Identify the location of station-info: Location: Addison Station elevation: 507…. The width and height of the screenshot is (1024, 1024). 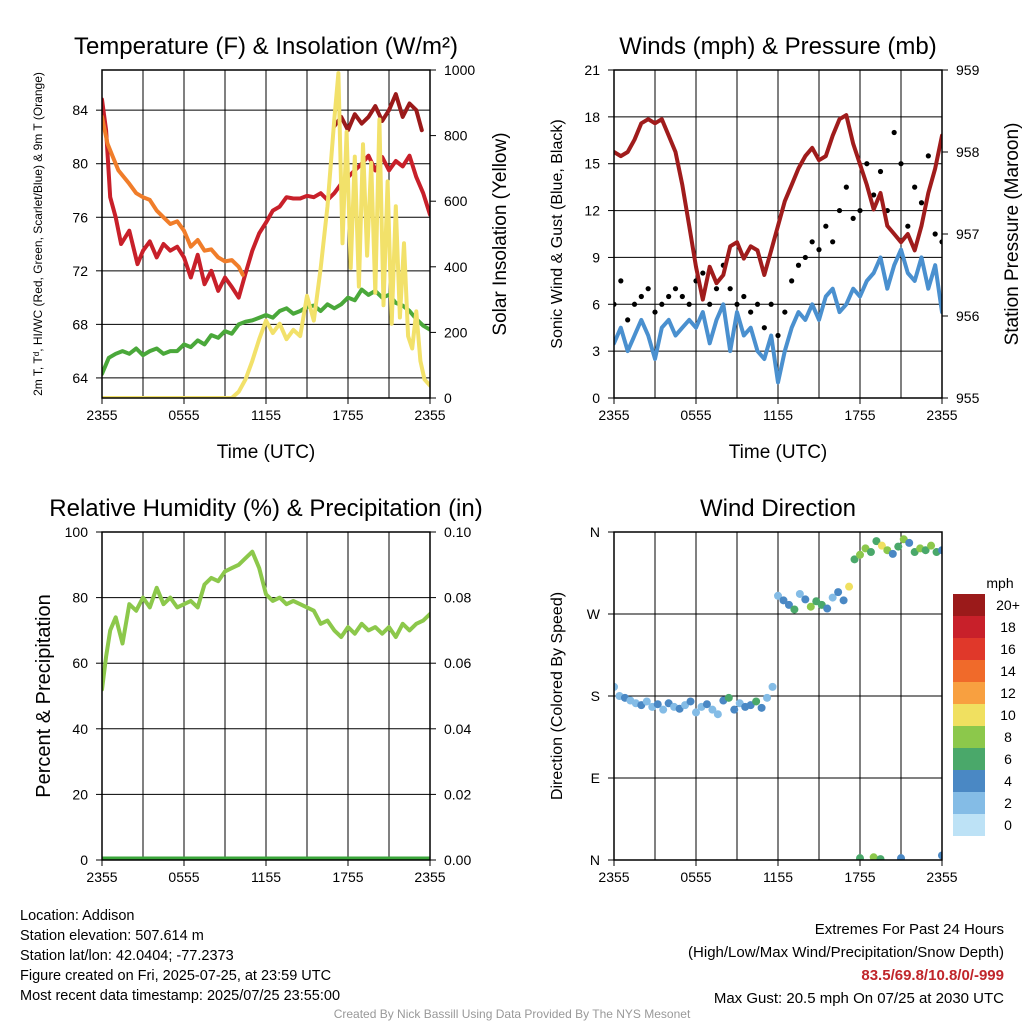
(180, 956).